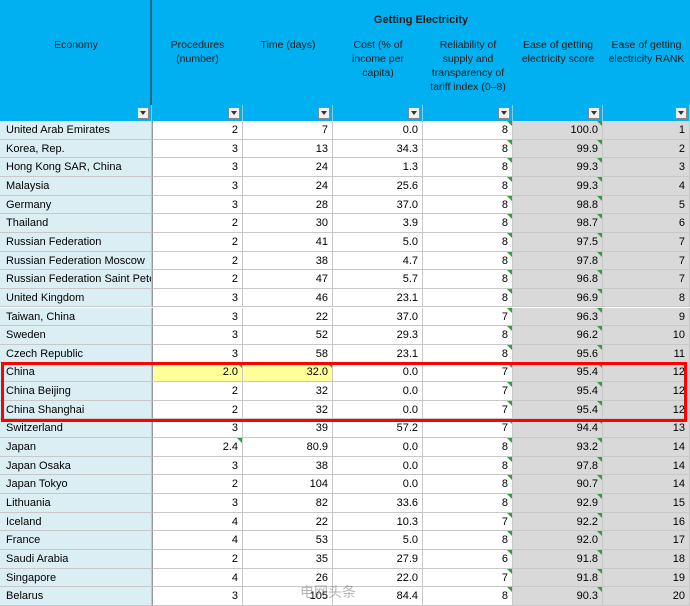 The width and height of the screenshot is (690, 606). Describe the element at coordinates (378, 279) in the screenshot. I see `value-cell: 5.7` at that location.